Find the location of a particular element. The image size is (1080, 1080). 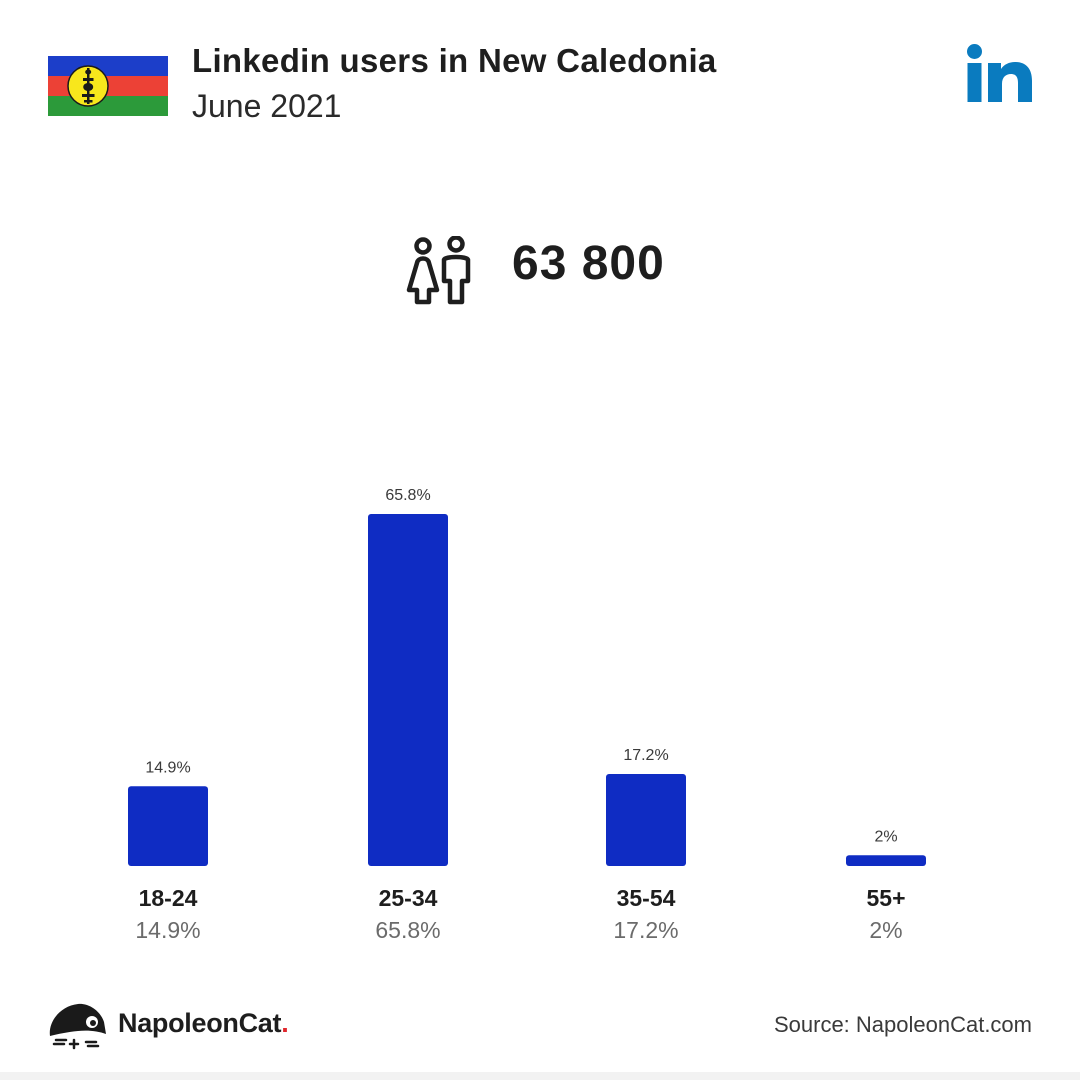

category-percentage: 14.9% is located at coordinates (167, 930).